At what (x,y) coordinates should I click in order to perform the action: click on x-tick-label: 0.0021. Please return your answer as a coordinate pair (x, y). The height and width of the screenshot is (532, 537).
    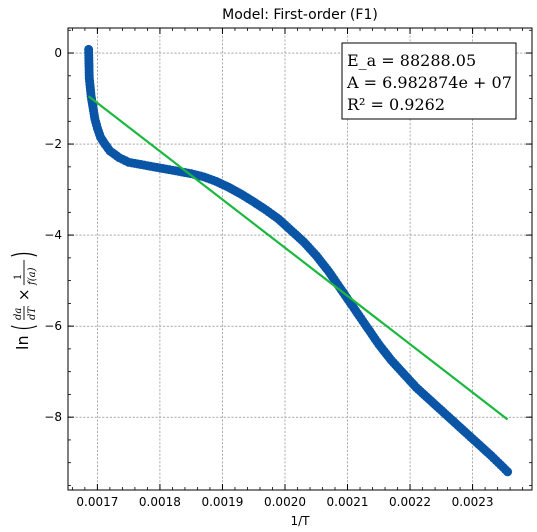
    Looking at the image, I should click on (348, 502).